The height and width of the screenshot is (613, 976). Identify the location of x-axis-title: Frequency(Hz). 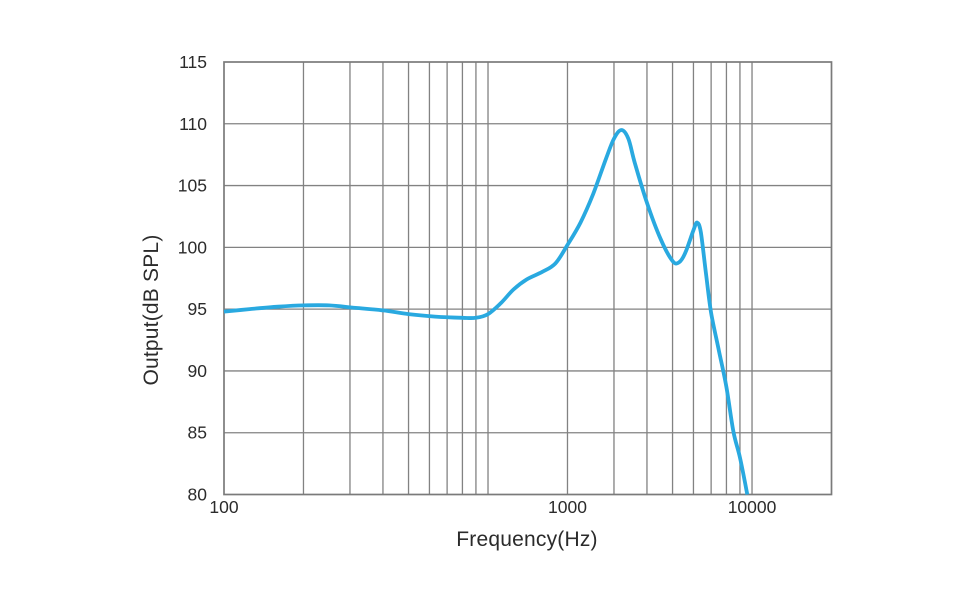
(527, 539).